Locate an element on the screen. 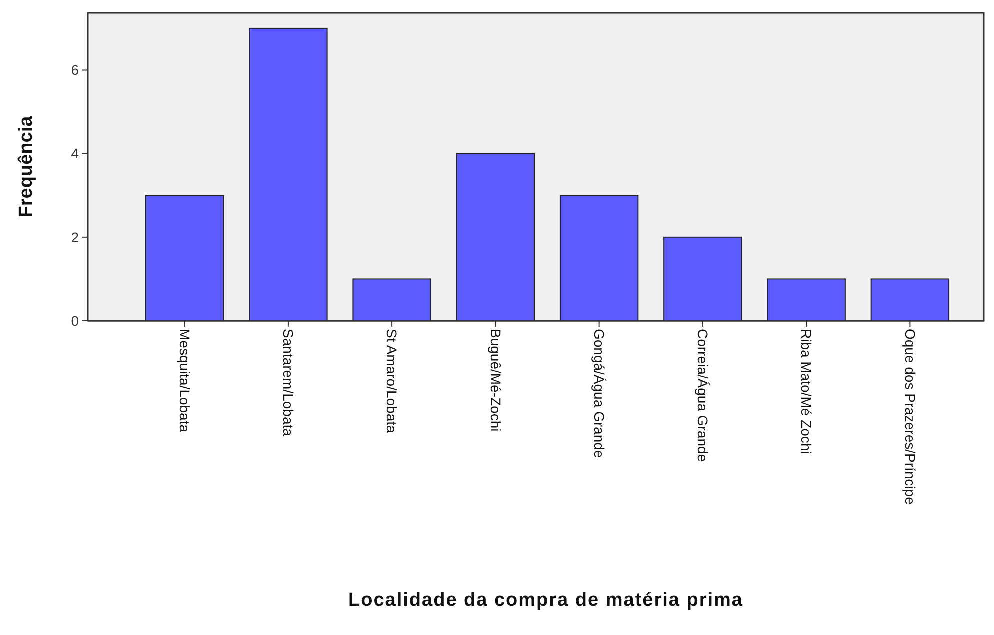  y-tick-label: 0 is located at coordinates (75, 320).